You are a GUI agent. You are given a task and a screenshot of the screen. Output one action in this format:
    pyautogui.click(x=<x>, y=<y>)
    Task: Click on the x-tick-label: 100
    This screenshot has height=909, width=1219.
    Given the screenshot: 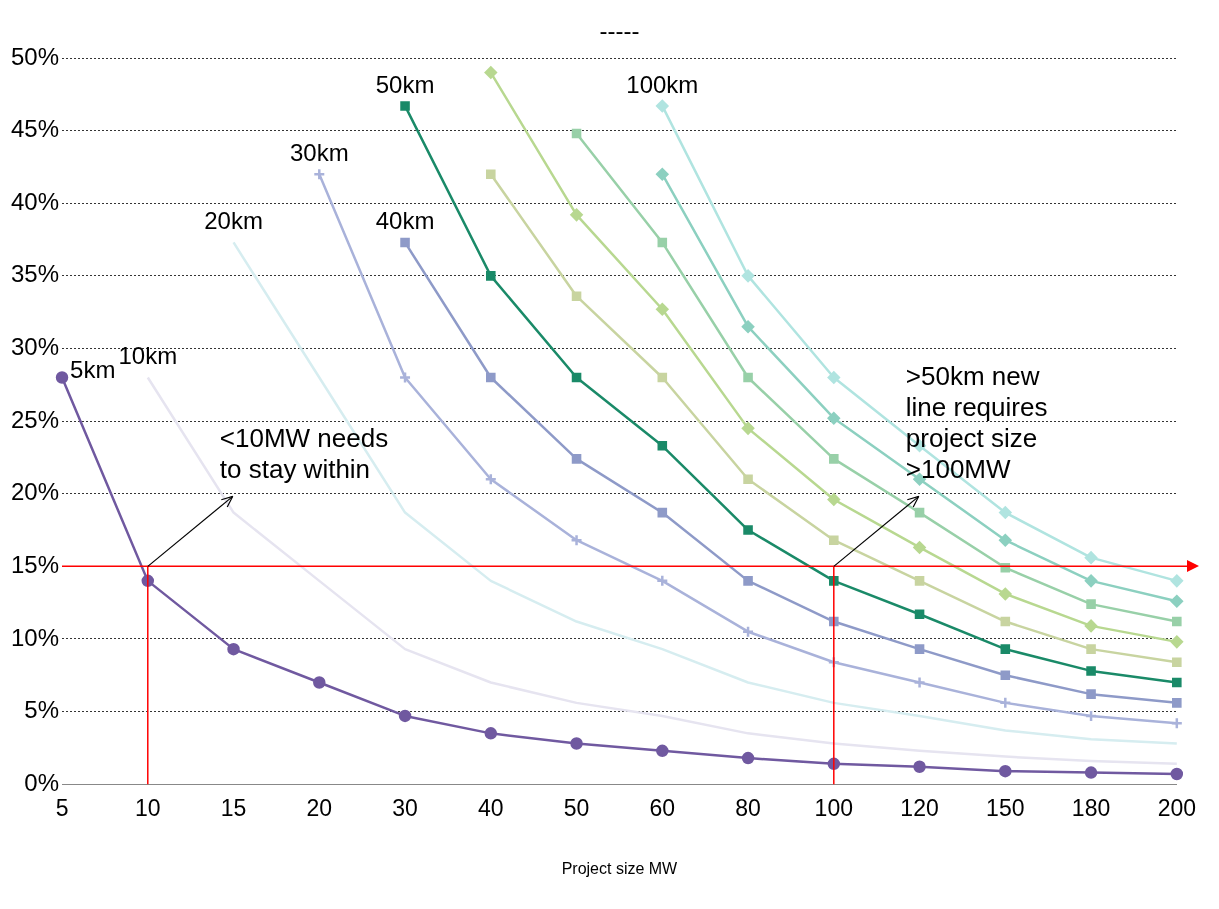 What is the action you would take?
    pyautogui.click(x=833, y=808)
    